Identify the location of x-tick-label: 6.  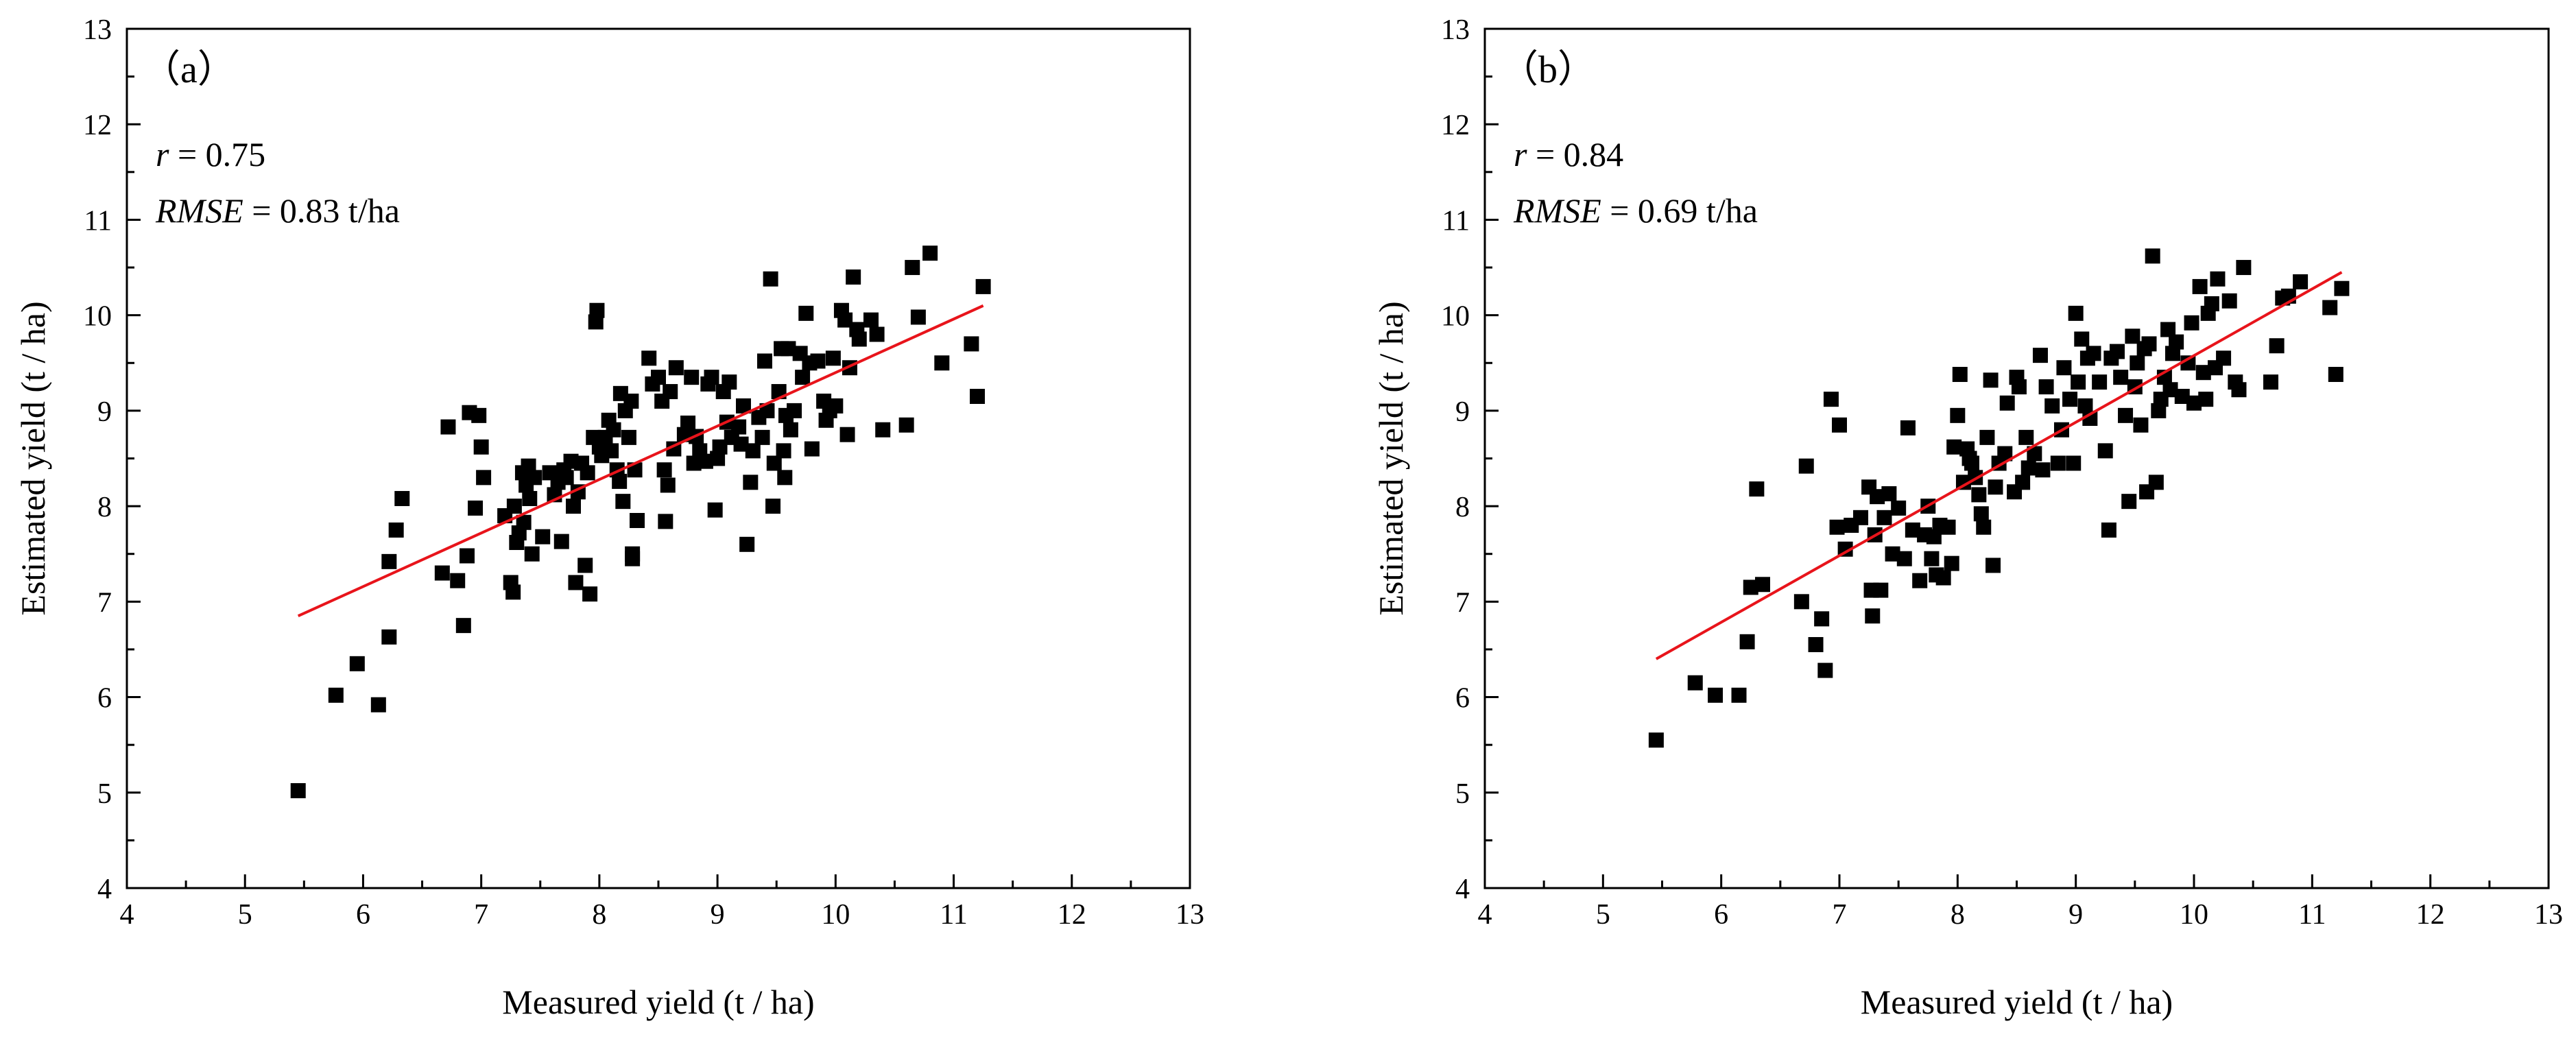
(363, 915).